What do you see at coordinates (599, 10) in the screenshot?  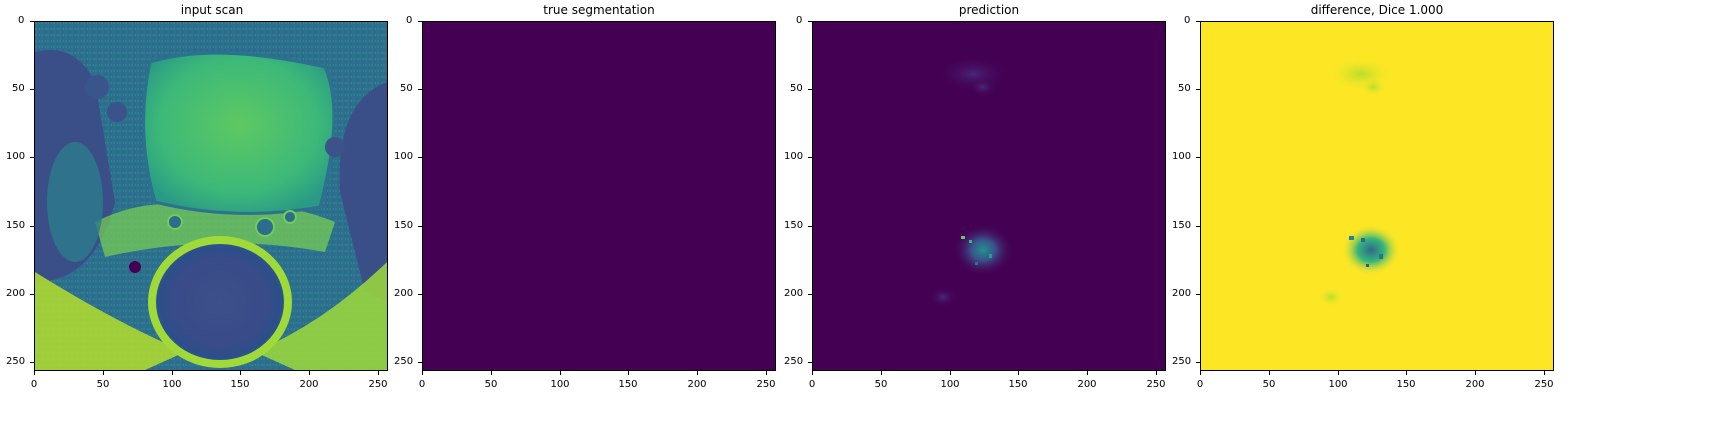 I see `panel-title: true segmentation` at bounding box center [599, 10].